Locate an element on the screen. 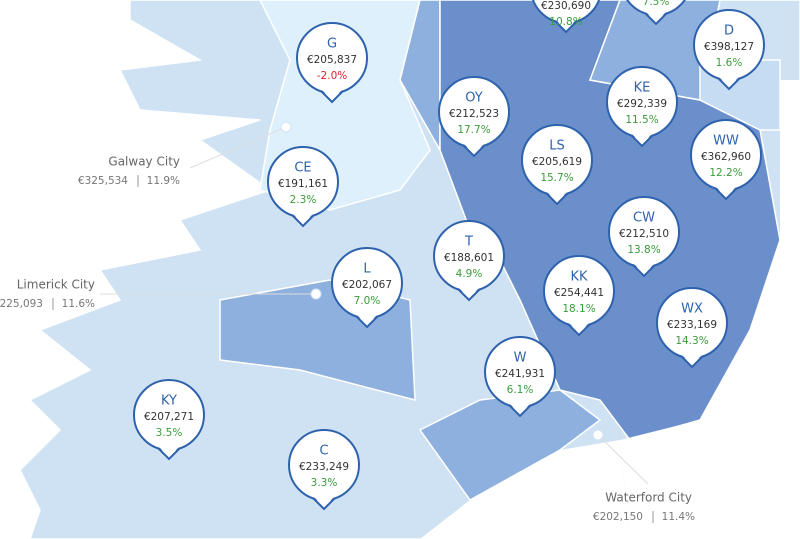  pin-code: WW is located at coordinates (726, 141).